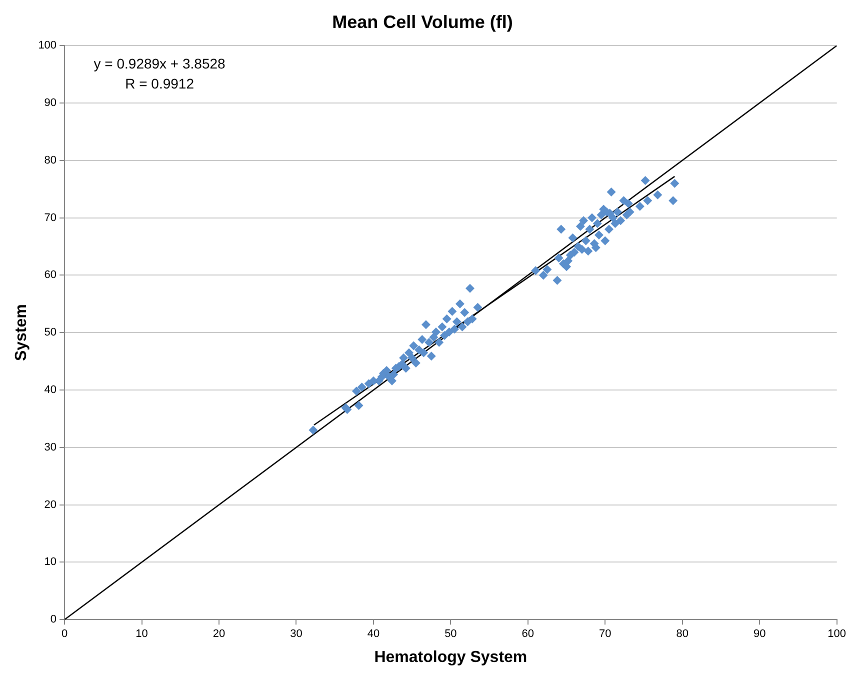 The image size is (857, 679). I want to click on annotation: y = 0.9289x + 3.8528, so click(160, 63).